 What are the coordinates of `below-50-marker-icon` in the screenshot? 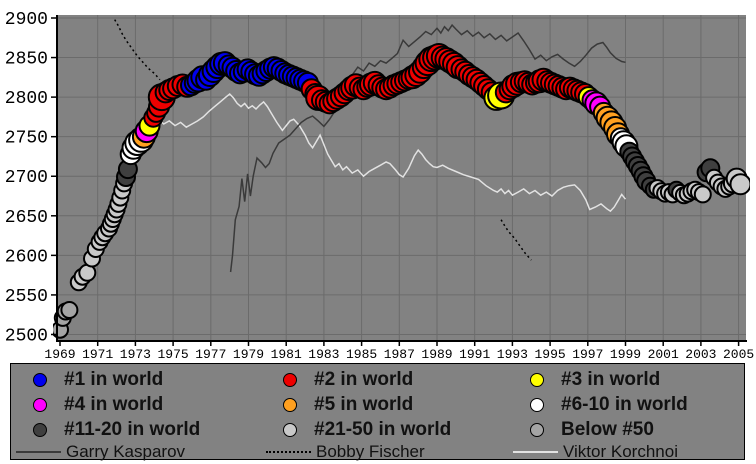 It's located at (537, 429).